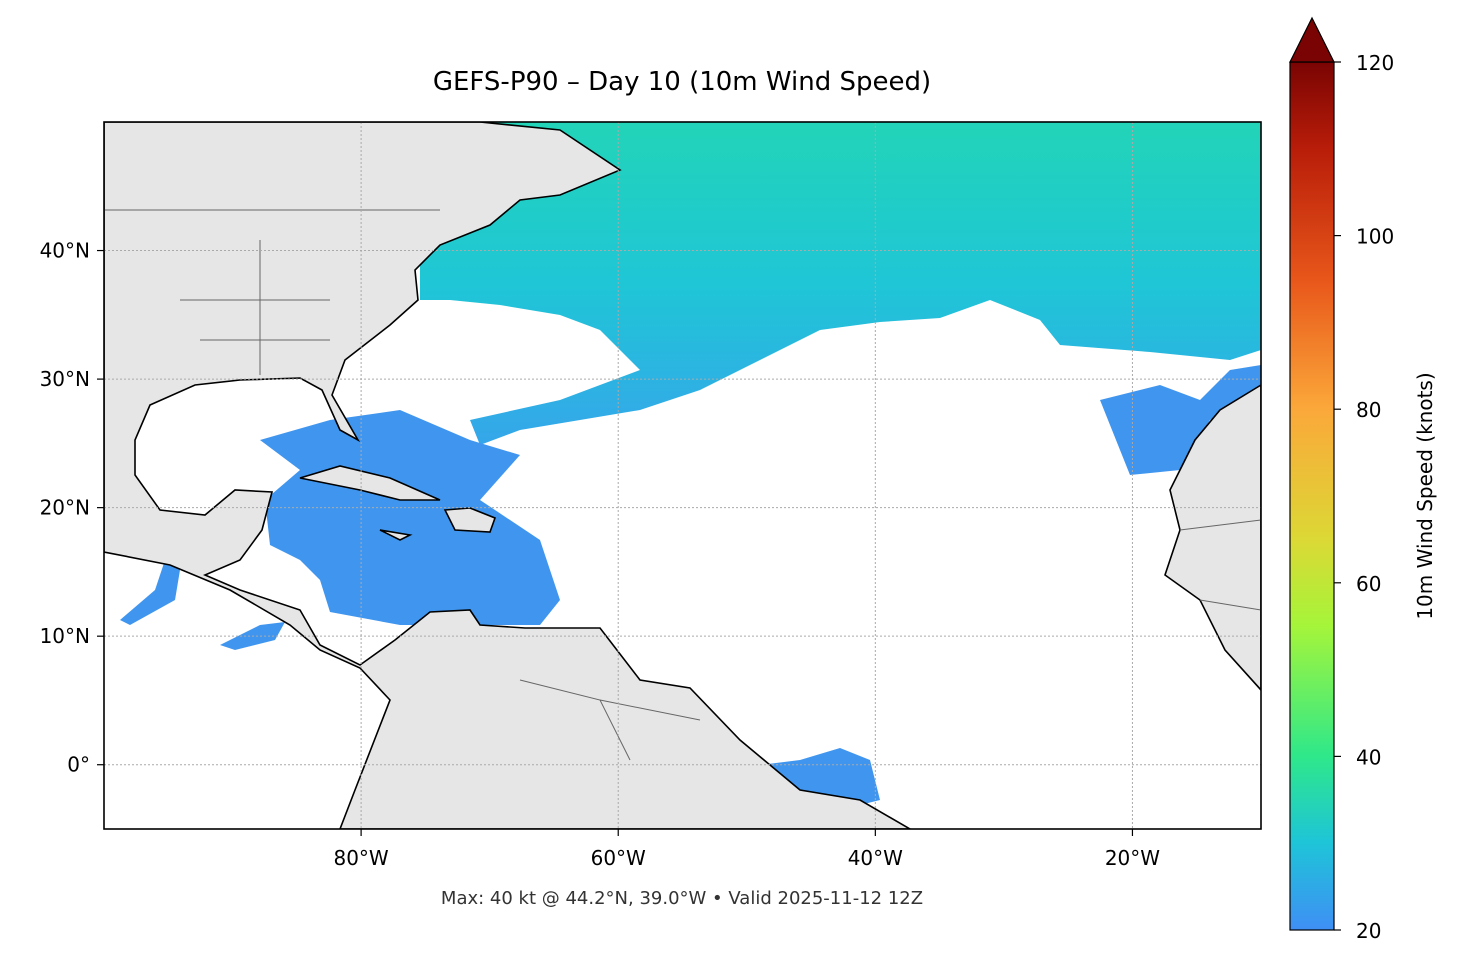  Describe the element at coordinates (875, 858) in the screenshot. I see `x-tick-label: 40°W` at that location.